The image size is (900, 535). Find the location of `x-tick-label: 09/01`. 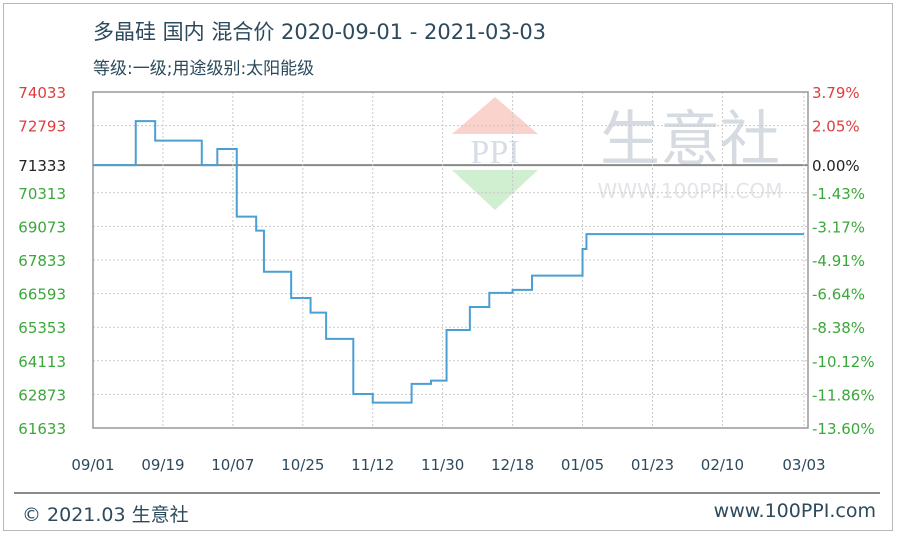

x-tick-label: 09/01 is located at coordinates (92, 465).